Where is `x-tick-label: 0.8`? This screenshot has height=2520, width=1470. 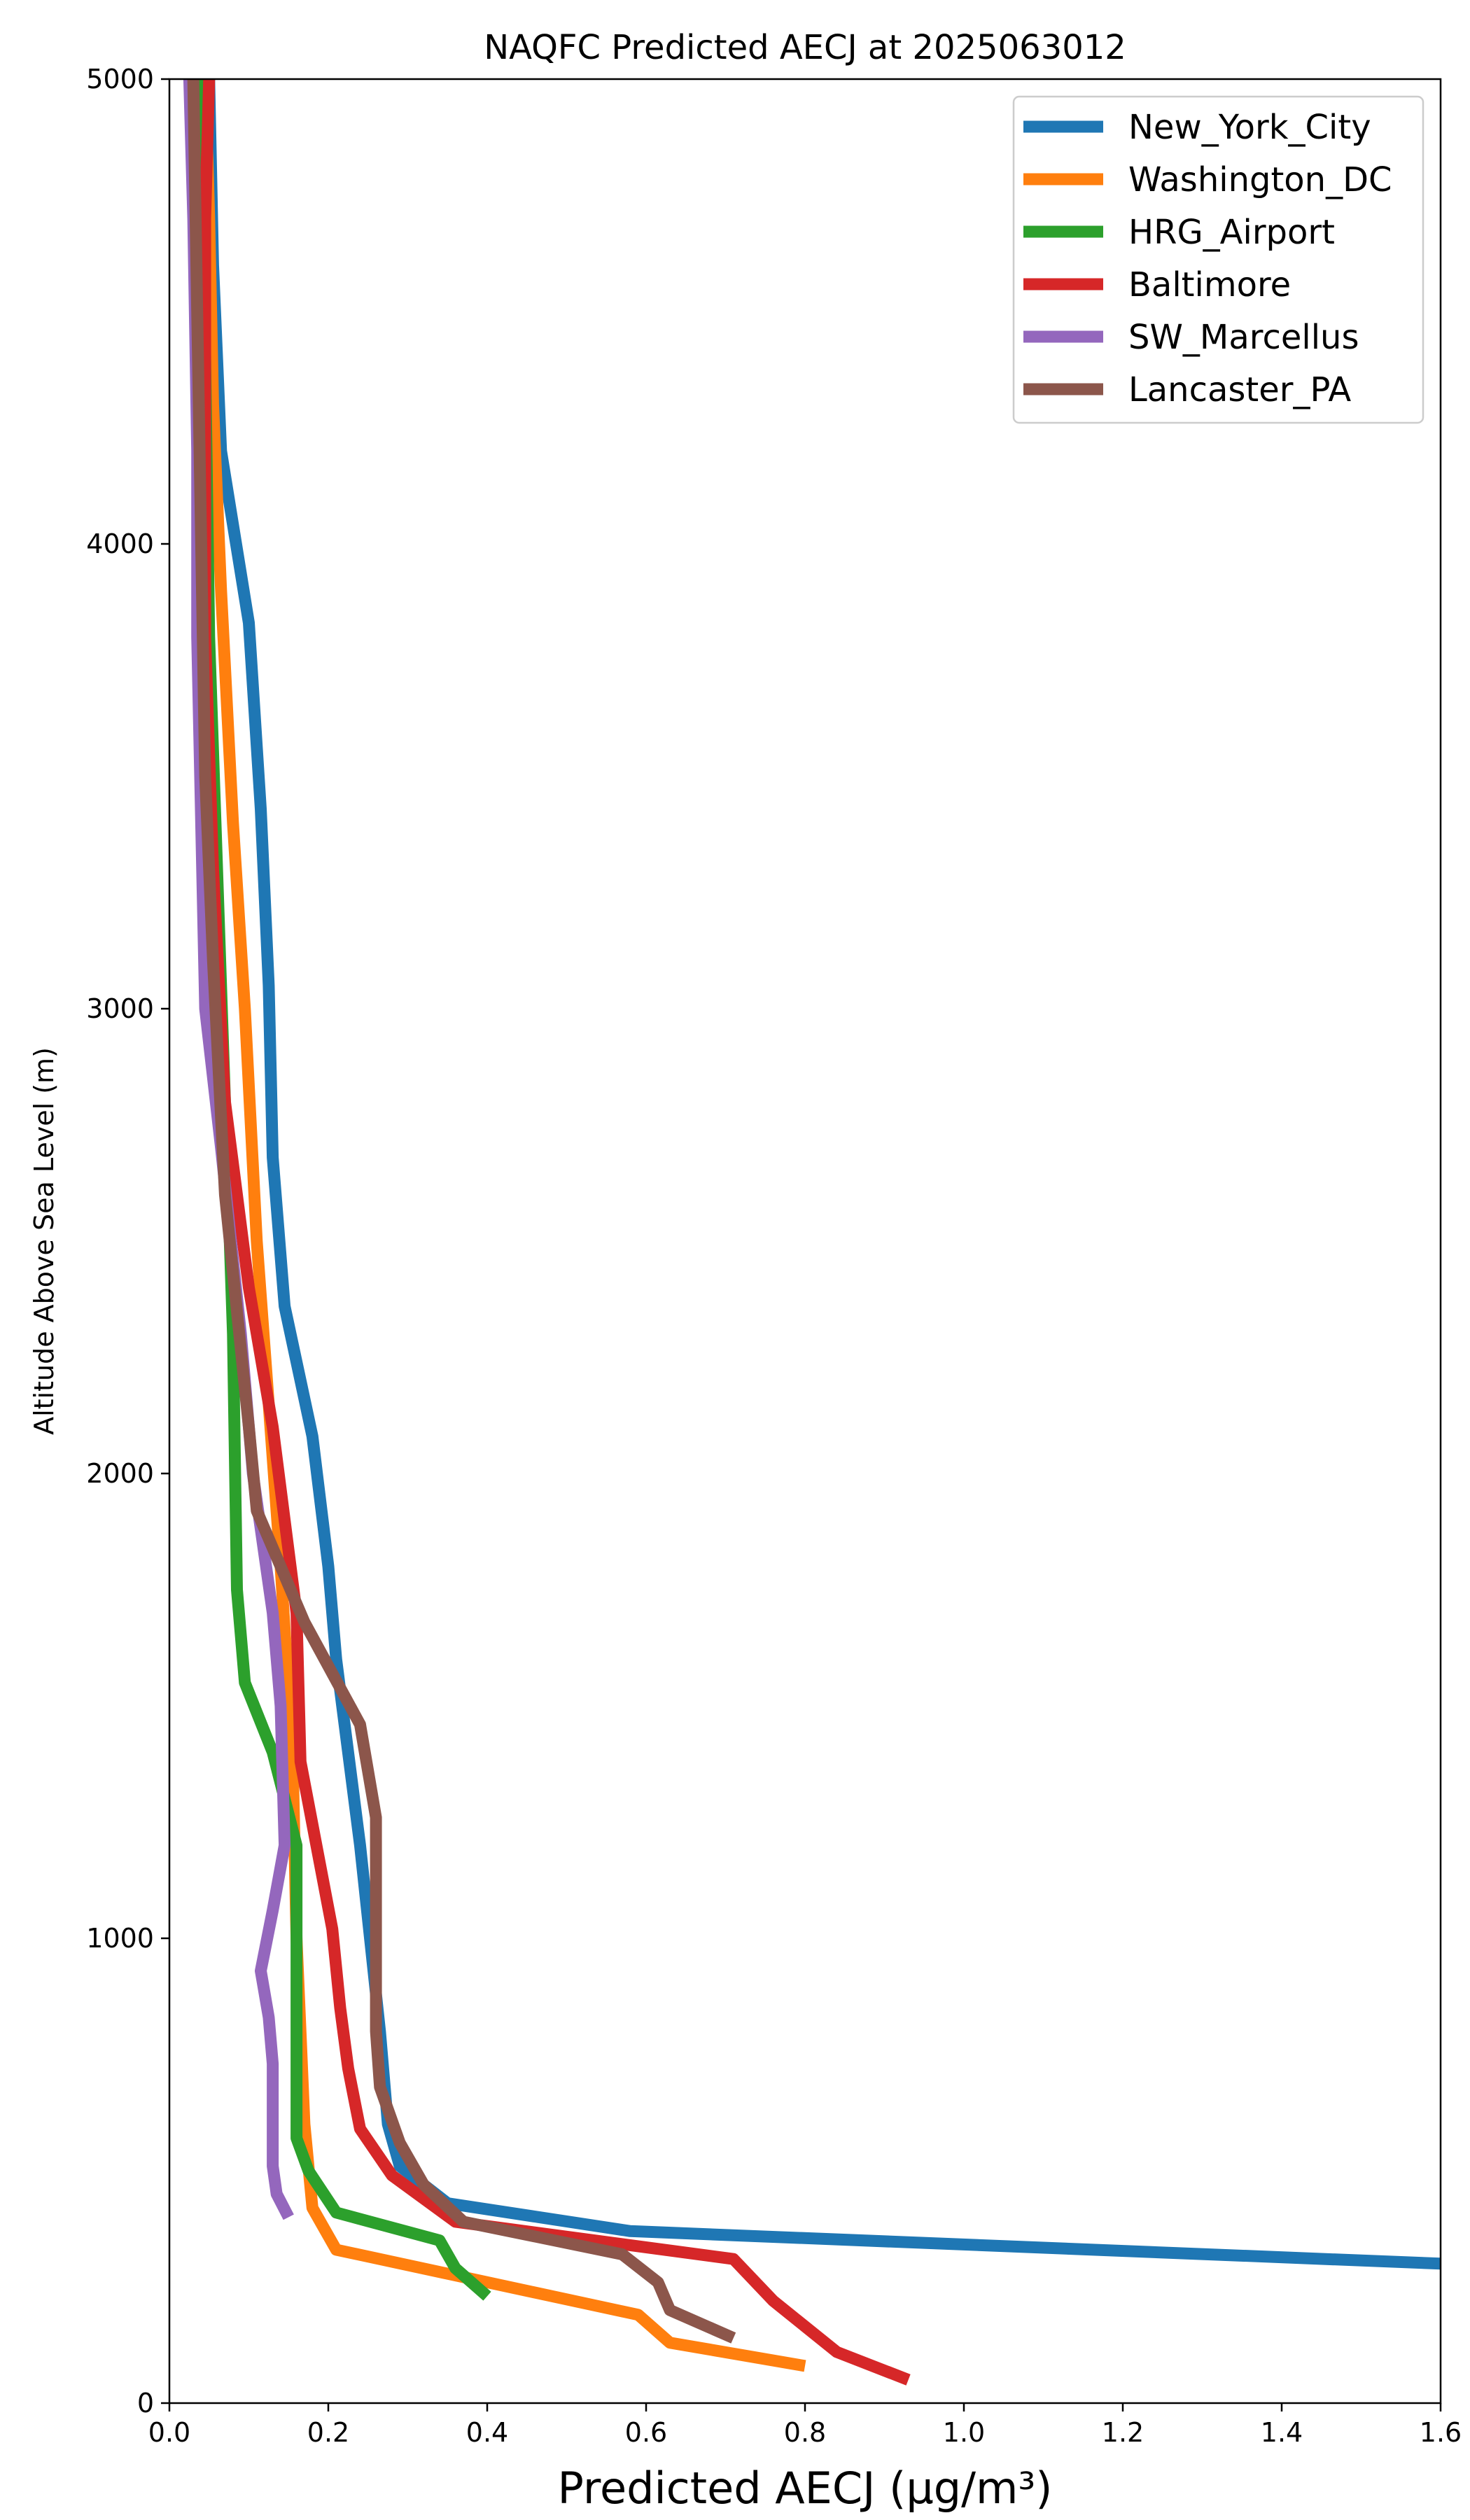
x-tick-label: 0.8 is located at coordinates (805, 2432).